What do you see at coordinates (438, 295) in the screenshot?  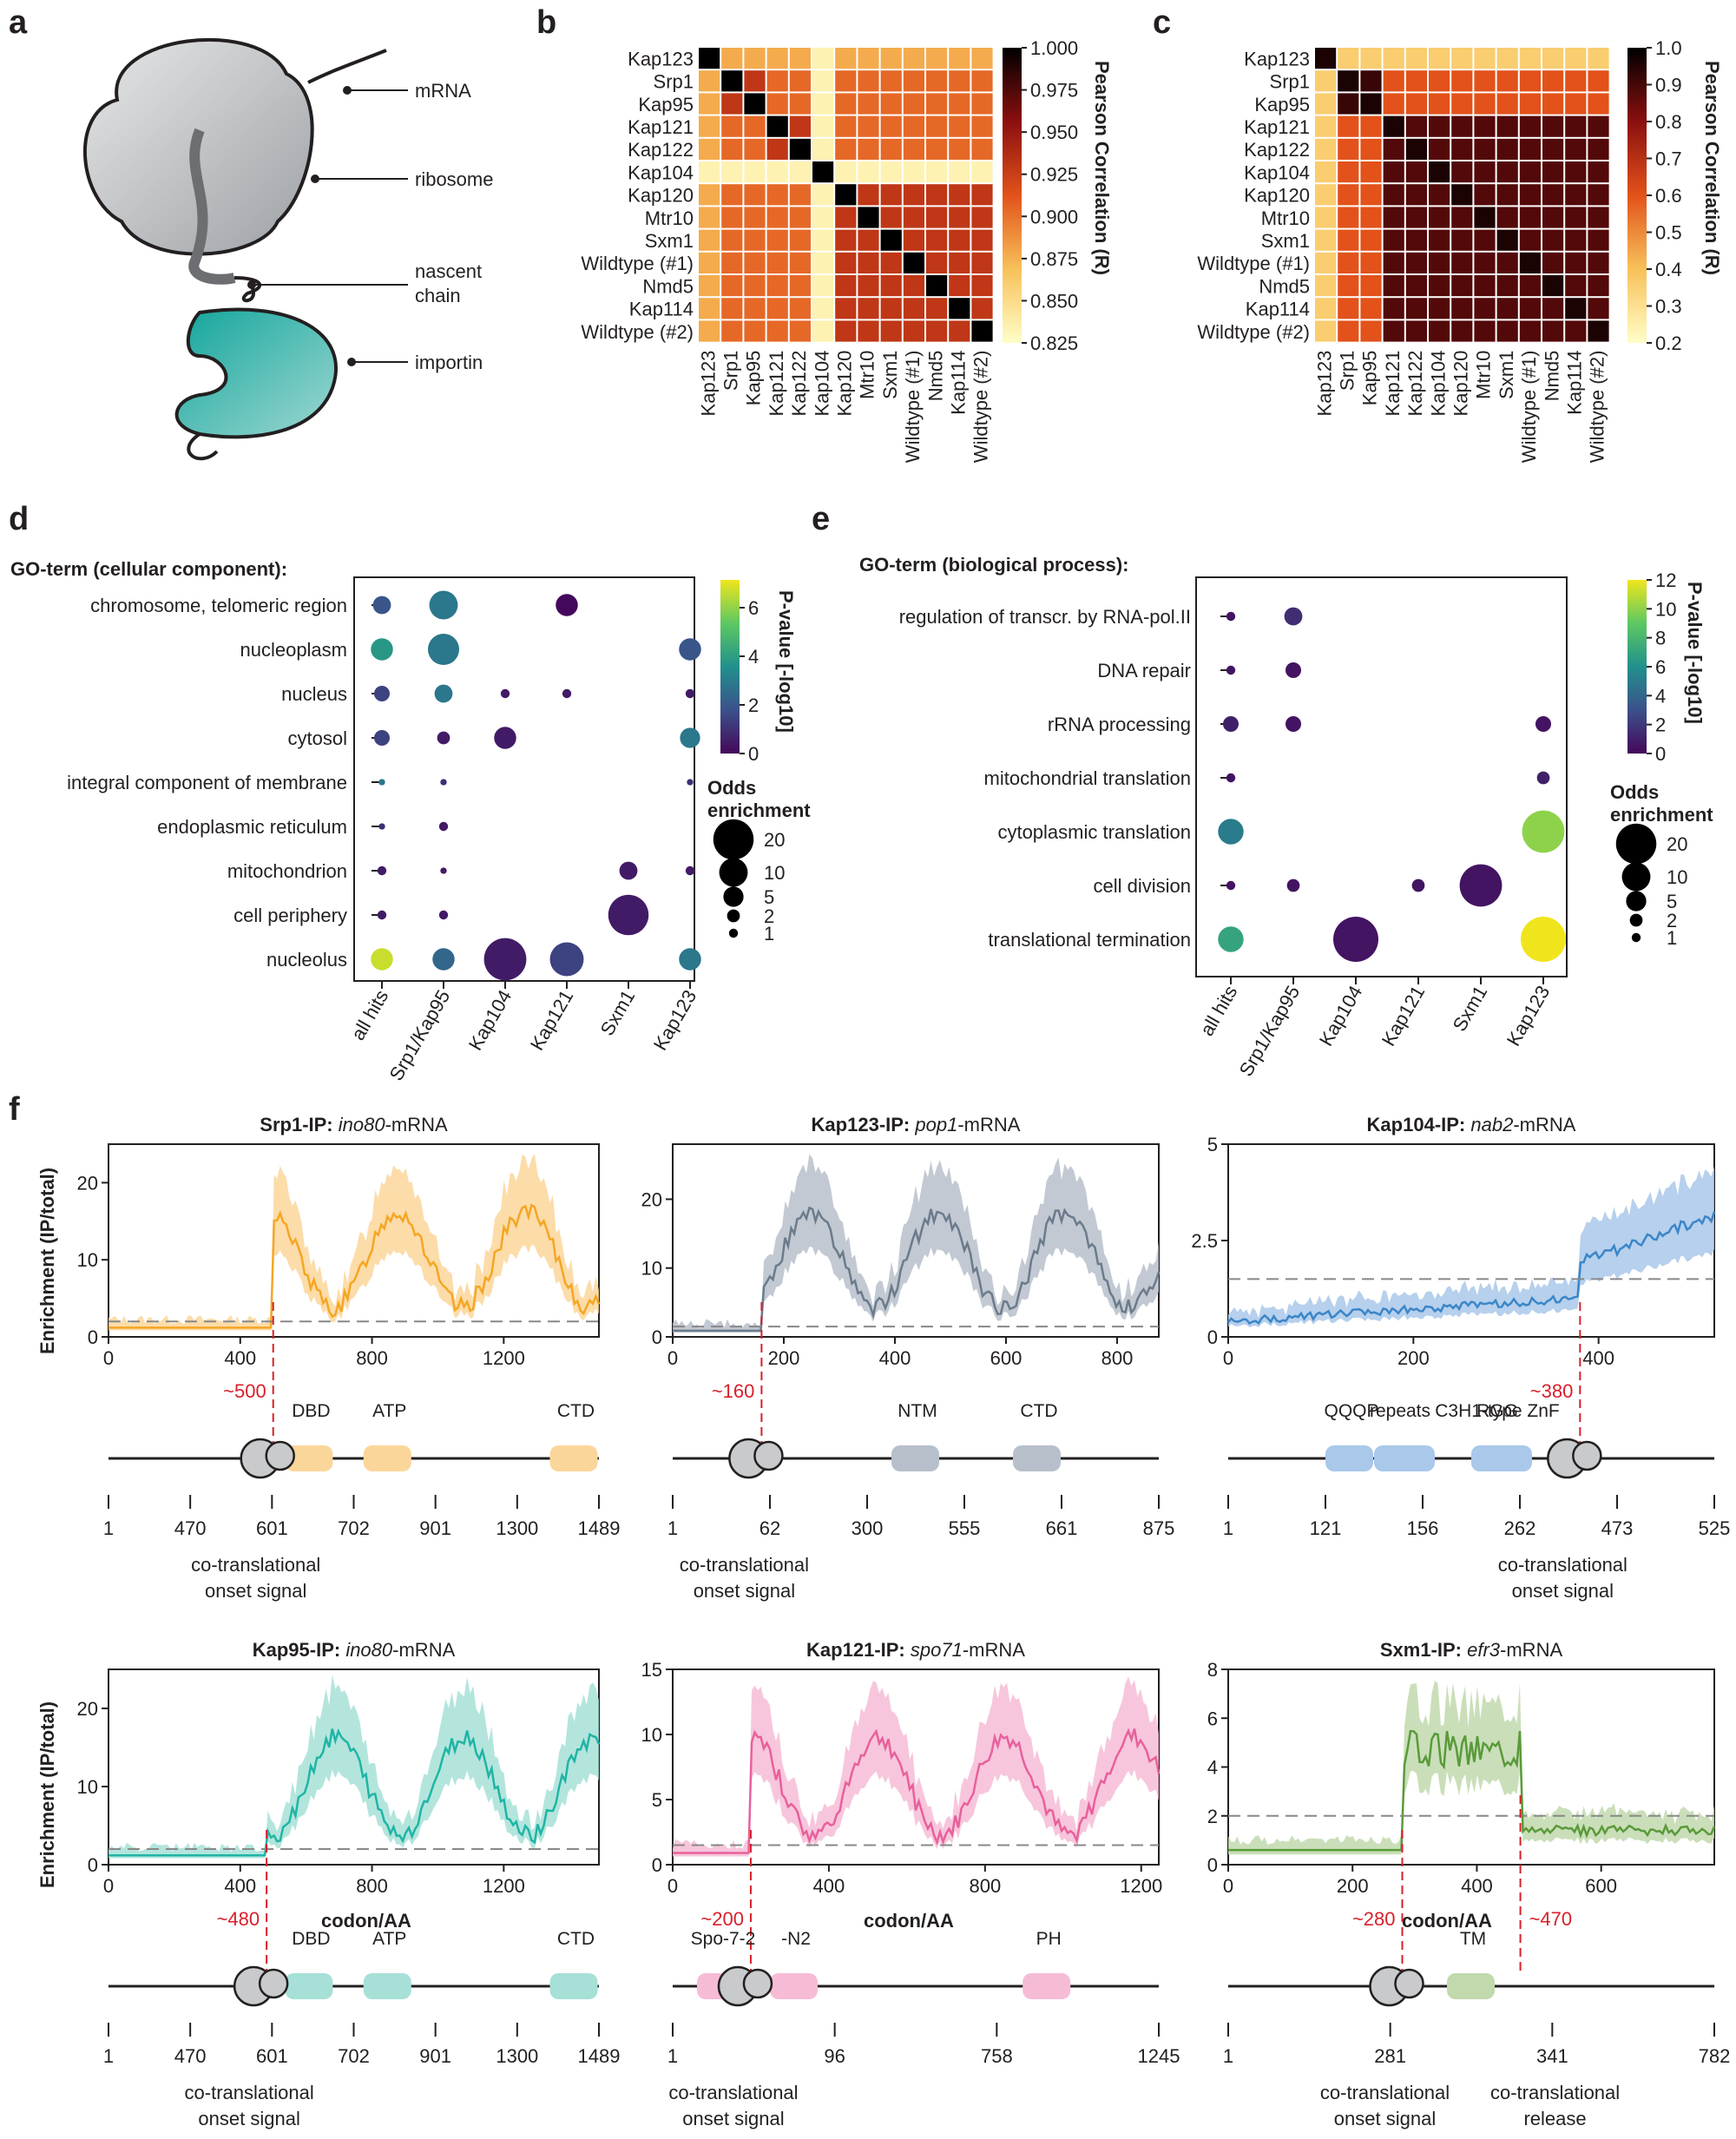 I see `label-chain: chain` at bounding box center [438, 295].